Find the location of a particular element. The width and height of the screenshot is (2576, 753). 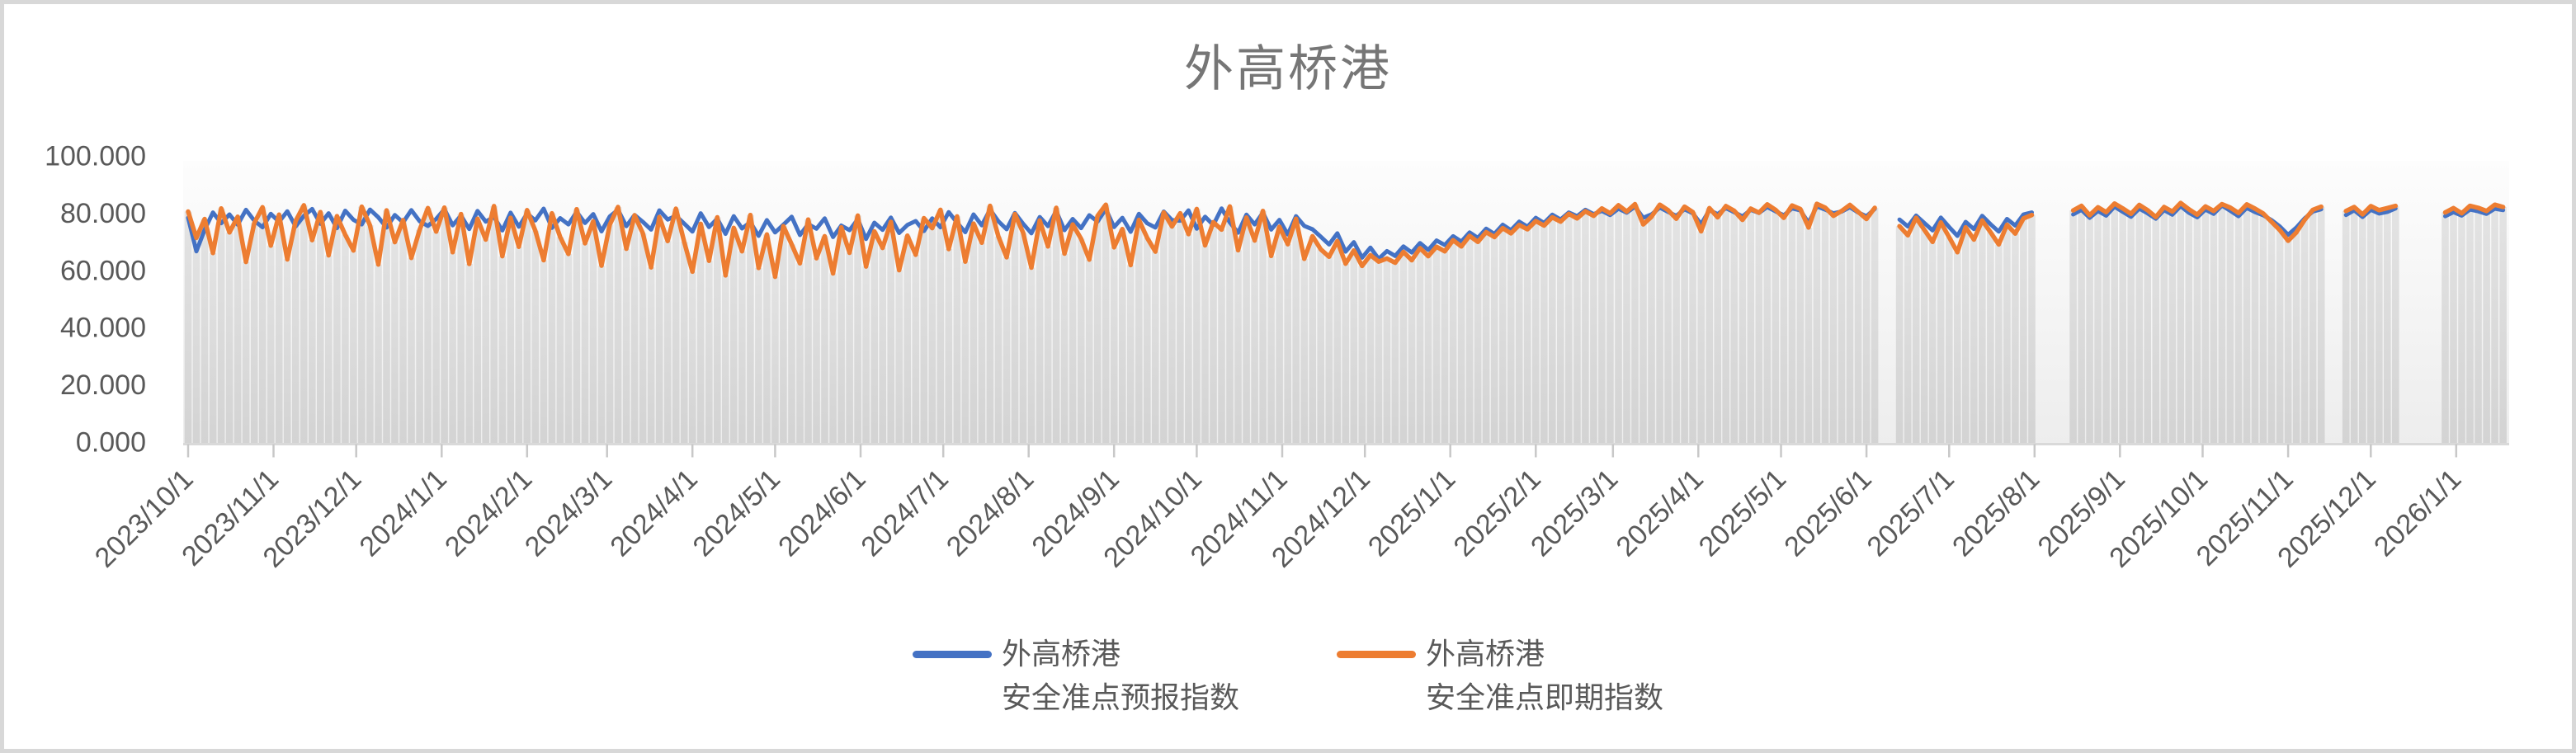

svg-text: 2025/6/1 is located at coordinates (1828, 513).